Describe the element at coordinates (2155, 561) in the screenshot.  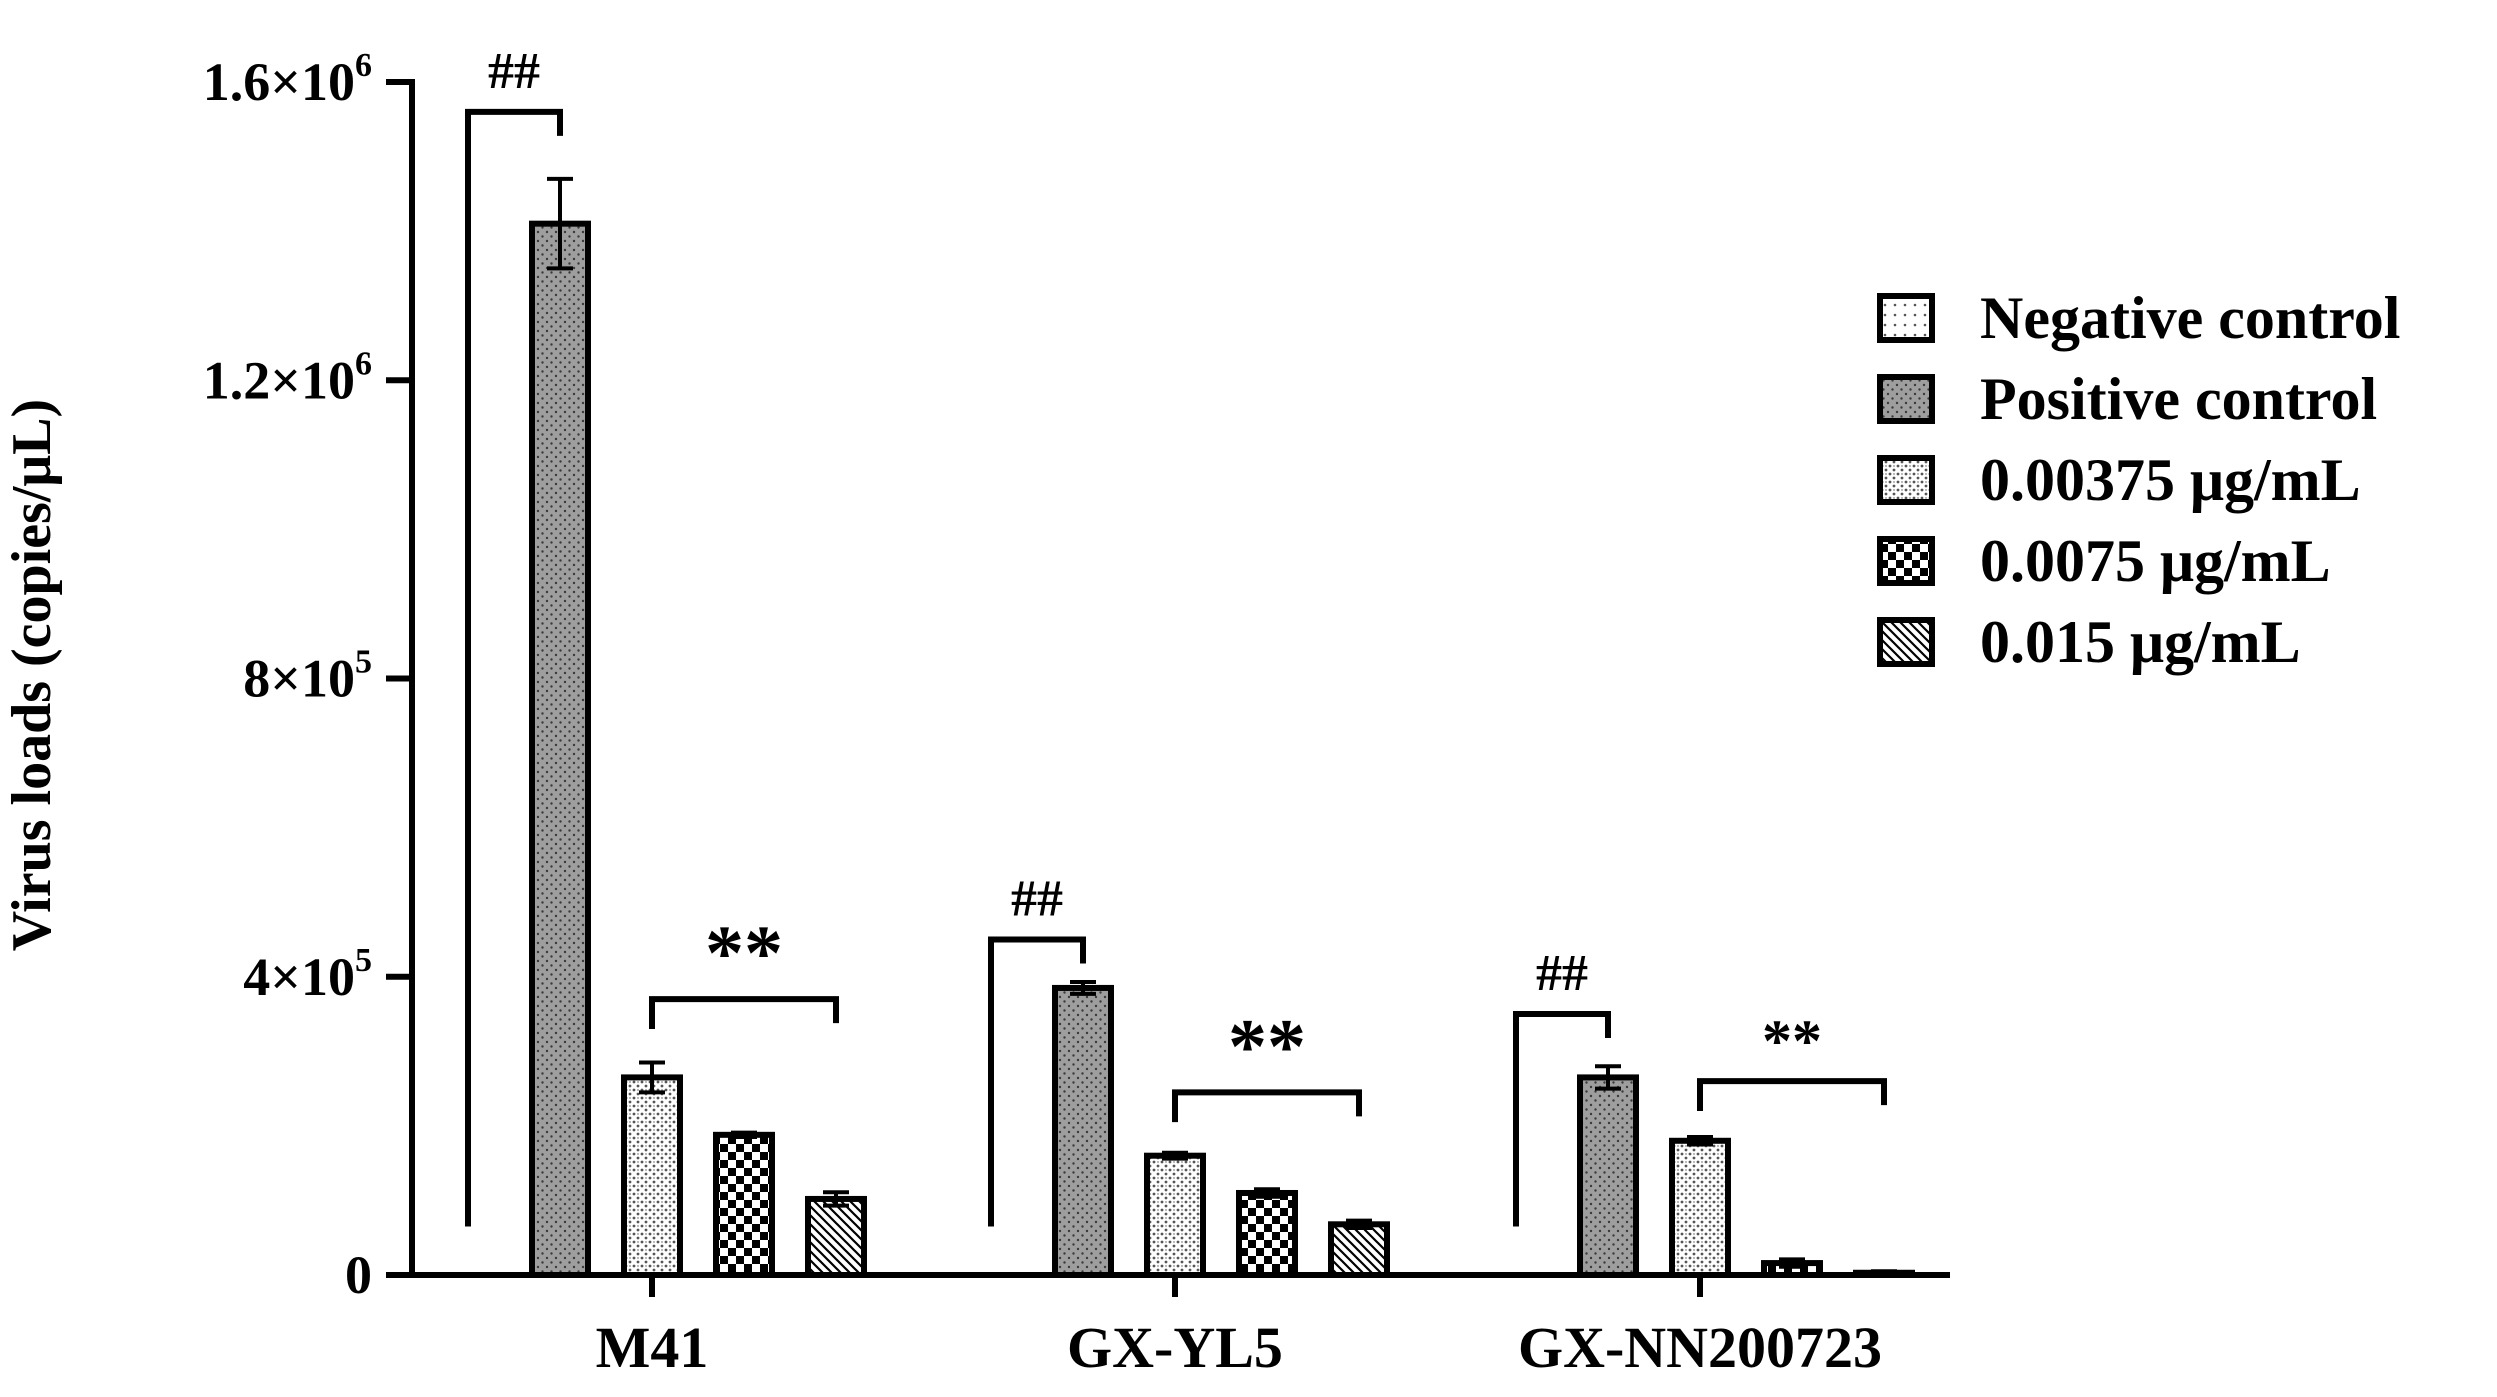
I see `legend-label: 0.0075 μg/mL` at that location.